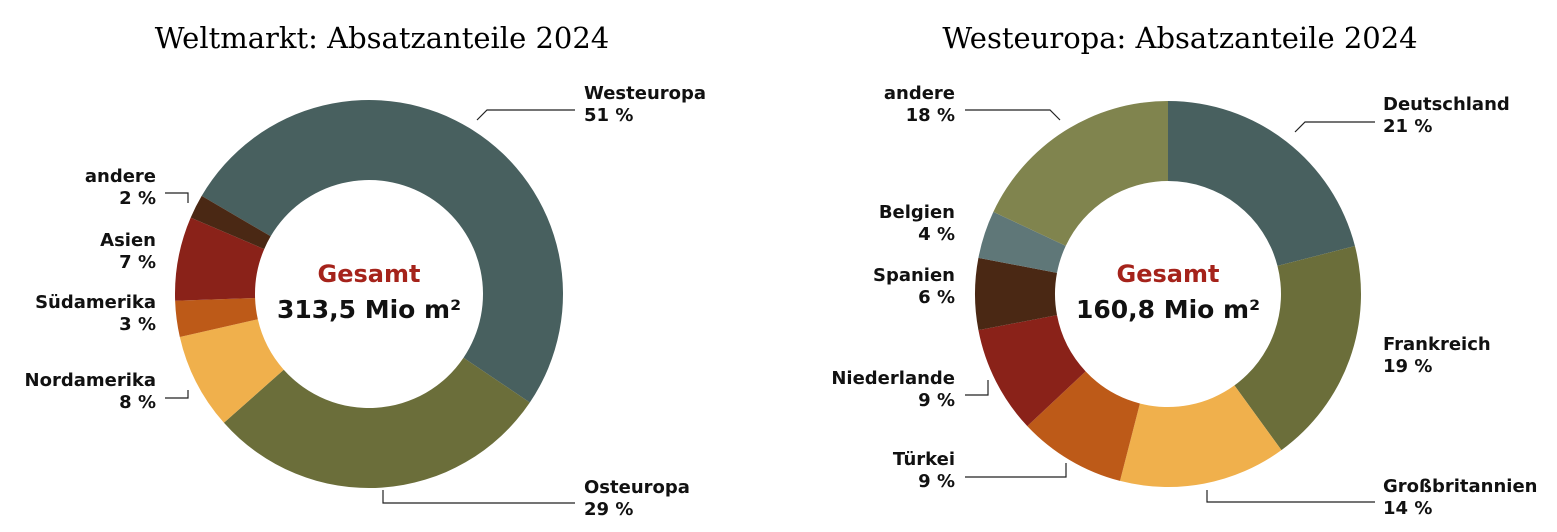 This screenshot has width=1557, height=532. Describe the element at coordinates (1437, 344) in the screenshot. I see `segment-label: Frankreich` at that location.